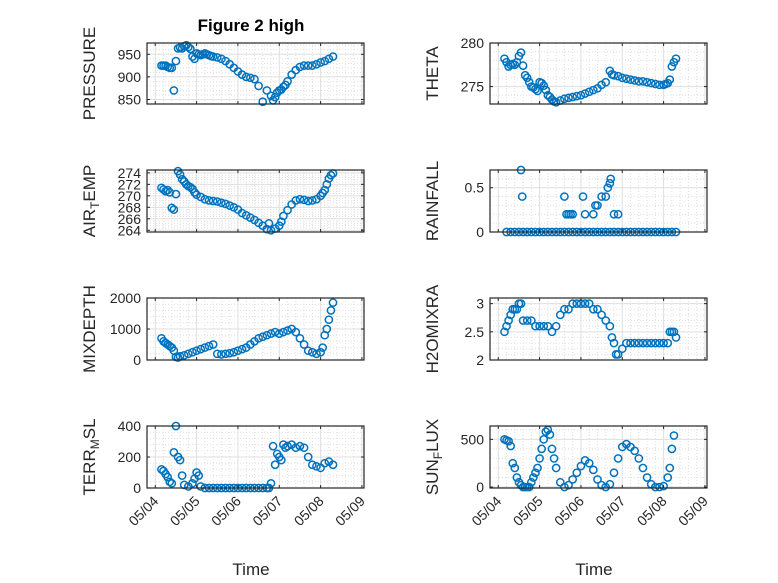 This screenshot has width=778, height=583. I want to click on y-tick-label: 850, so click(130, 99).